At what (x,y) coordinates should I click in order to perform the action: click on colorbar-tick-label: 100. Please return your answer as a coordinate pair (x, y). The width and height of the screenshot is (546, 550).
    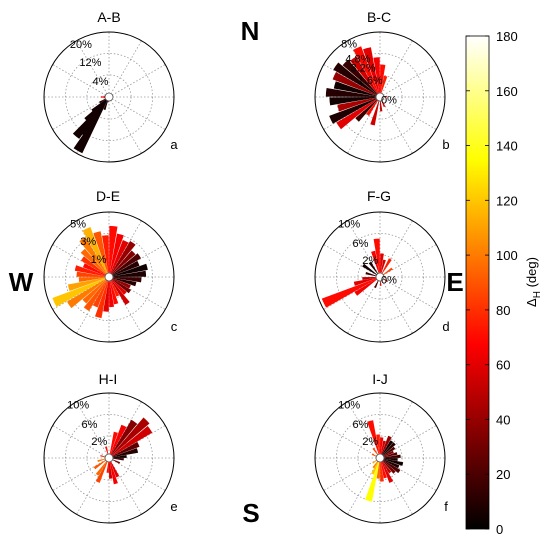
    Looking at the image, I should click on (507, 255).